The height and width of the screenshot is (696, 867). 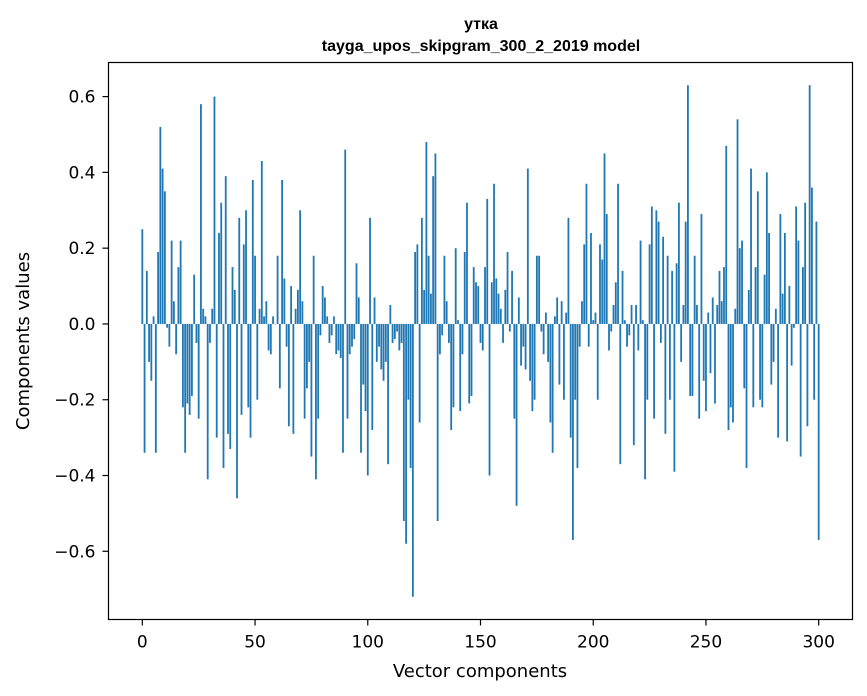 I want to click on y-tick-label: −0.2, so click(x=74, y=401).